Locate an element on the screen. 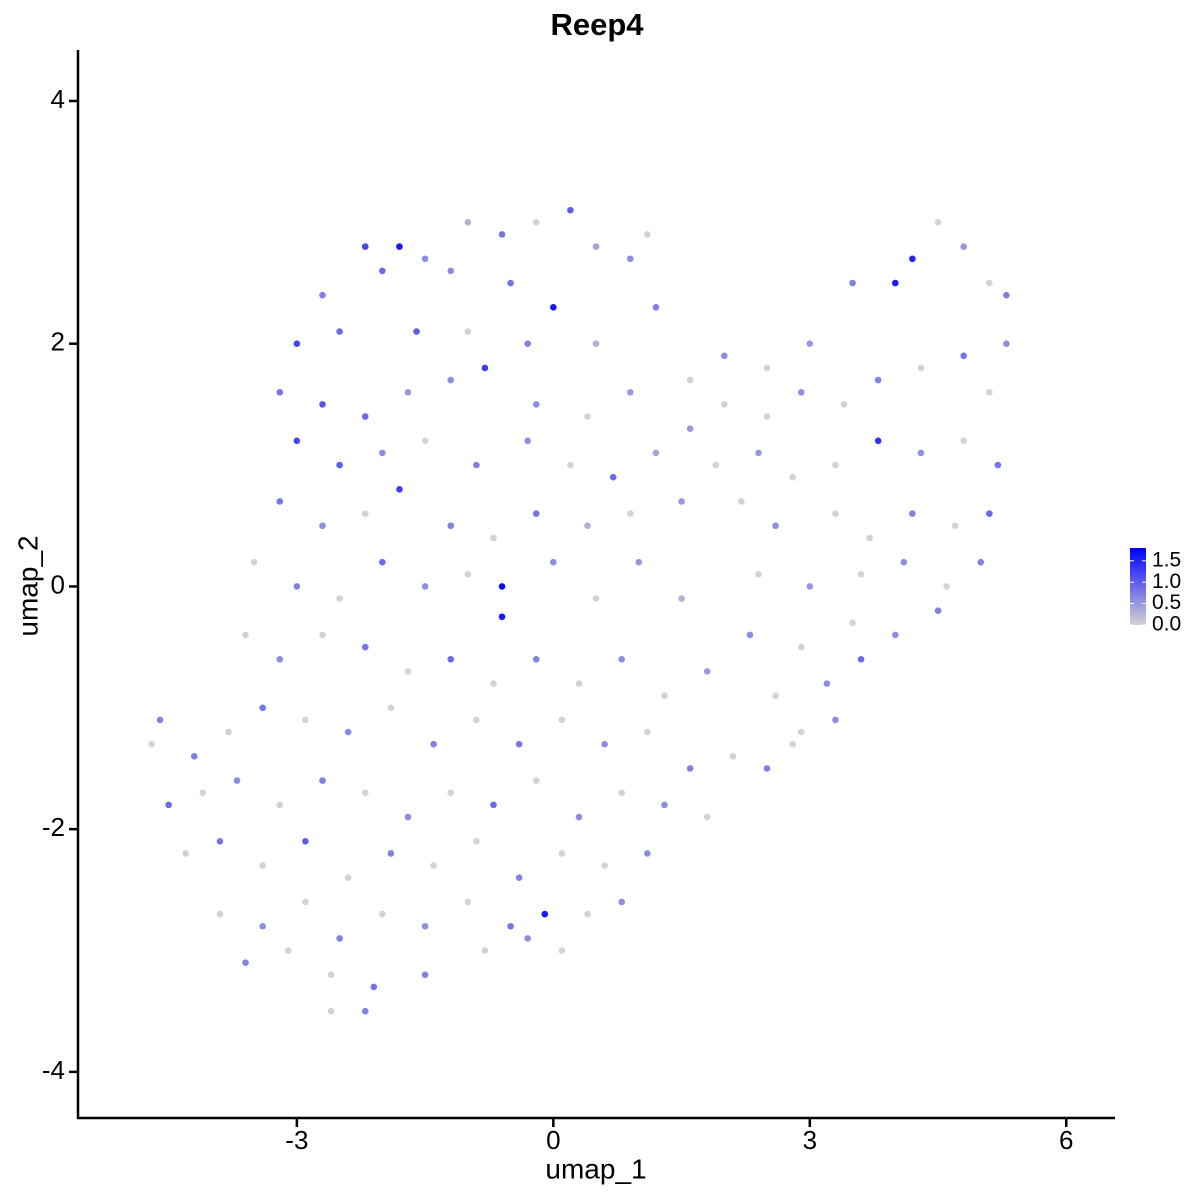  x-tick-label: 6 is located at coordinates (1066, 1140).